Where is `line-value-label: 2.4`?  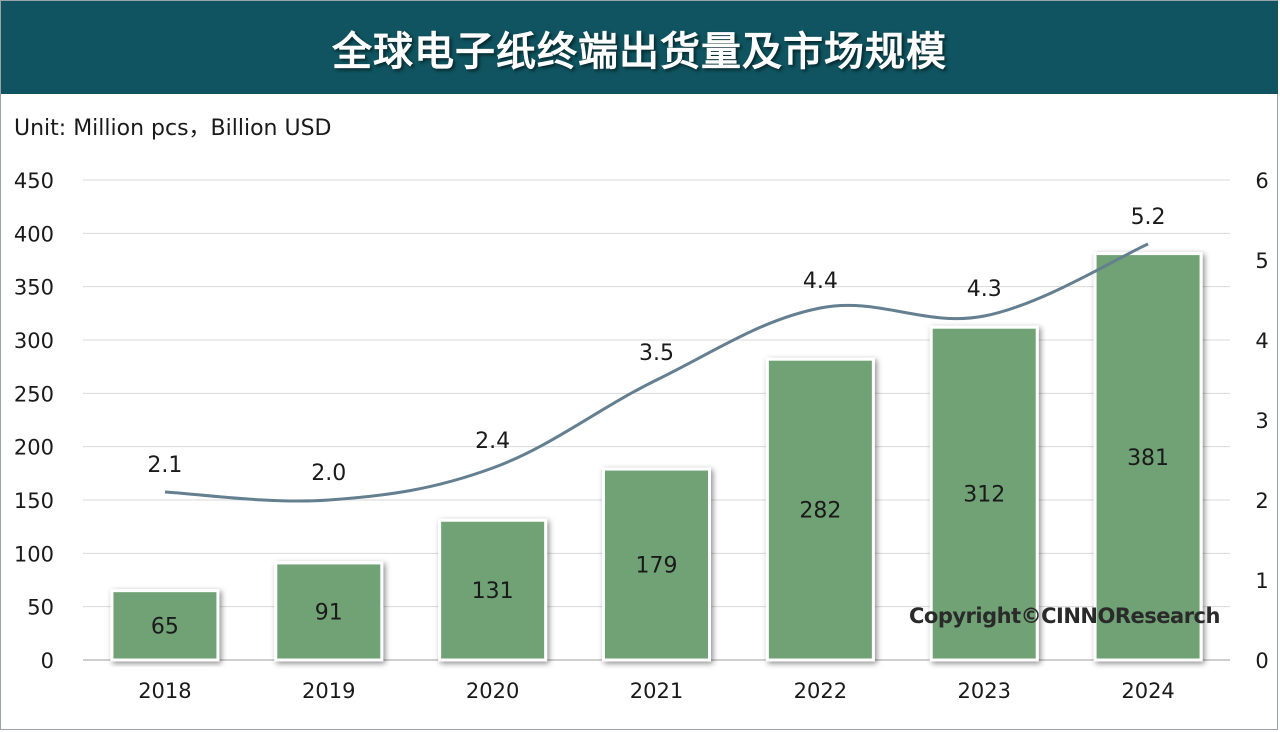
line-value-label: 2.4 is located at coordinates (492, 441).